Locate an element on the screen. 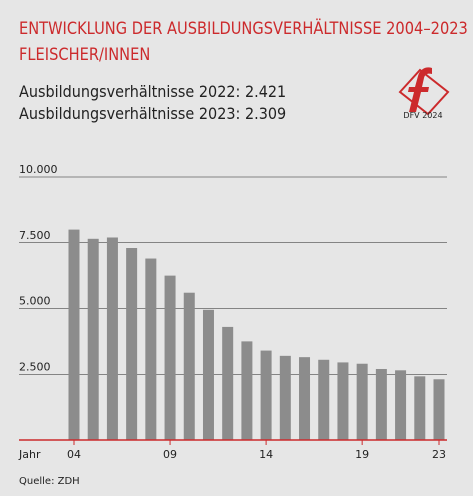 This screenshot has height=496, width=473. y-tick-label: 7.500 is located at coordinates (35, 235).